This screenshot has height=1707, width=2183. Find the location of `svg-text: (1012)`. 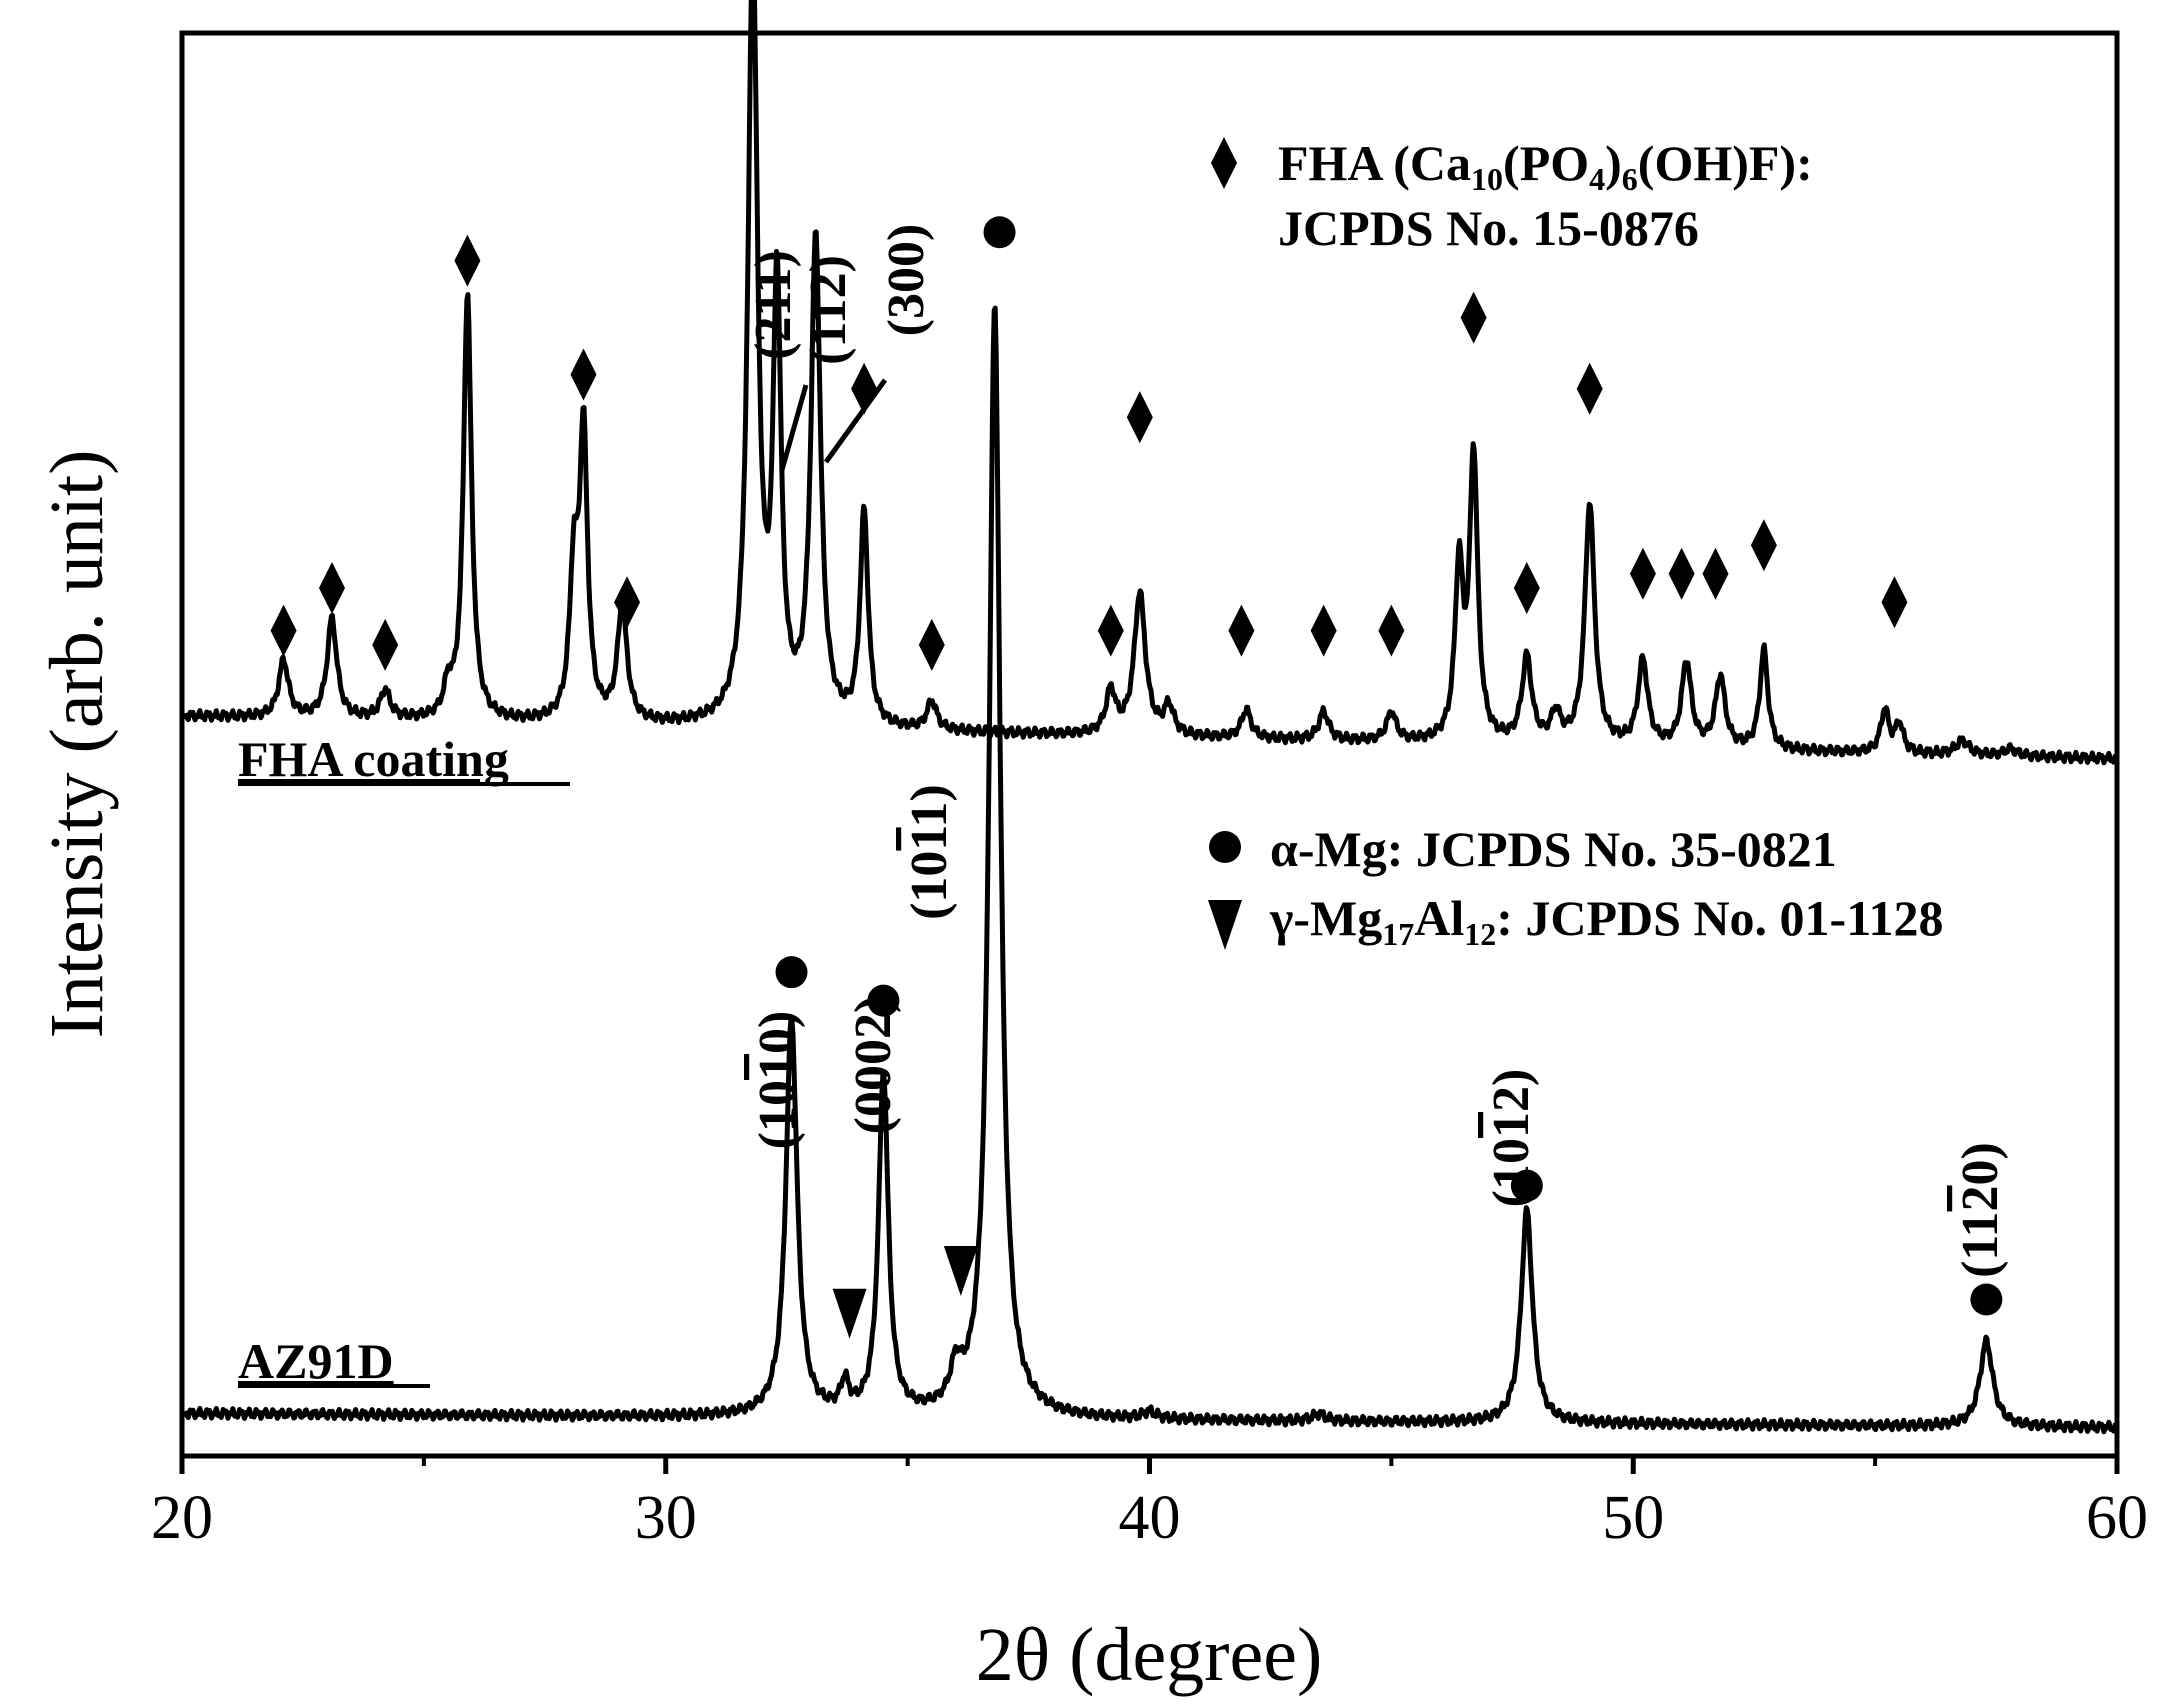

svg-text: (1012) is located at coordinates (1511, 1138).